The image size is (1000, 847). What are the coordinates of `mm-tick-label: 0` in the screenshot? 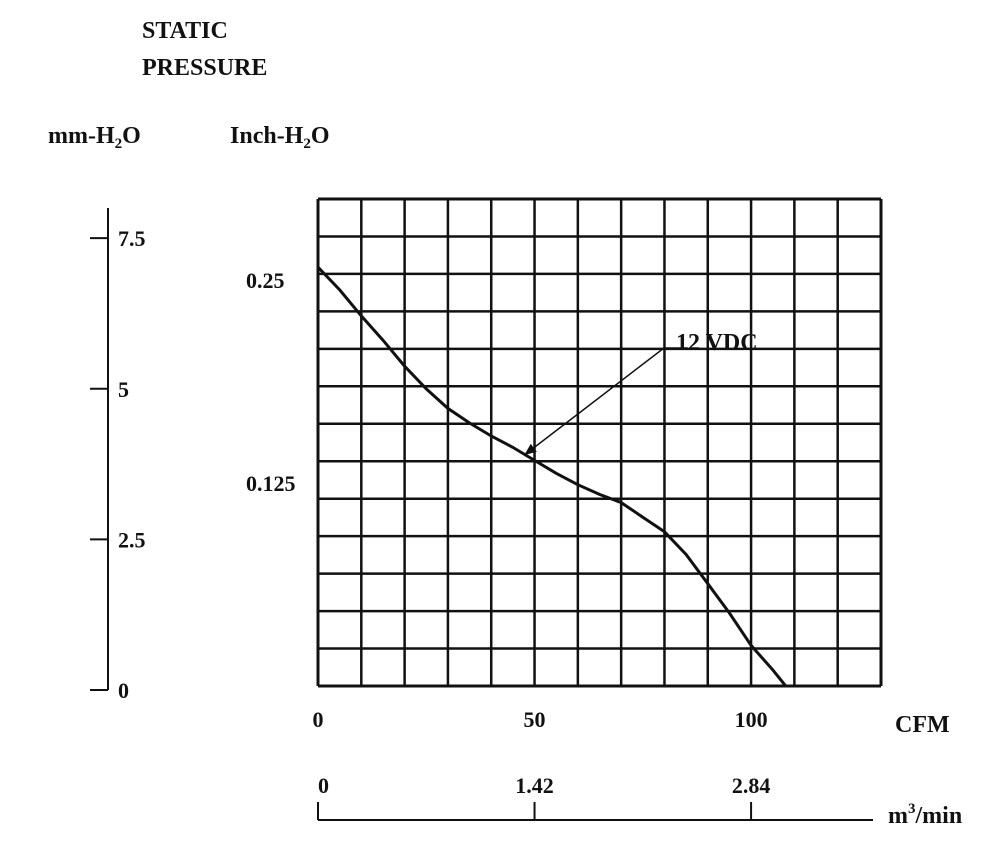 It's located at (123, 690).